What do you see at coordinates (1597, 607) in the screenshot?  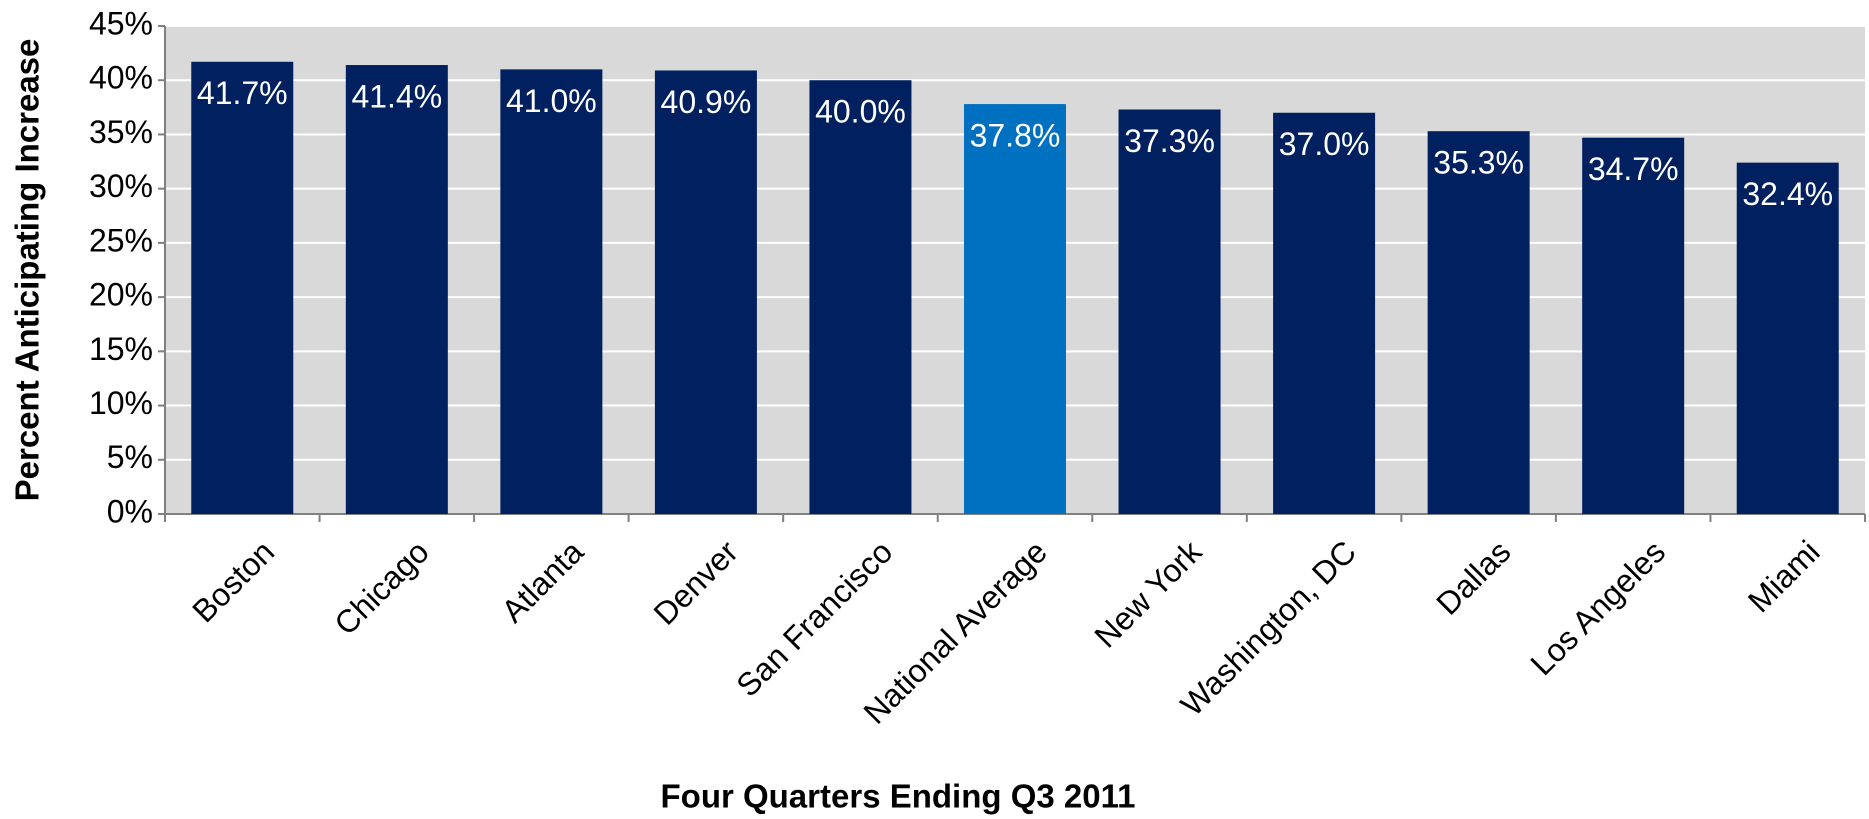 I see `x-tick-label: Los Angeles` at bounding box center [1597, 607].